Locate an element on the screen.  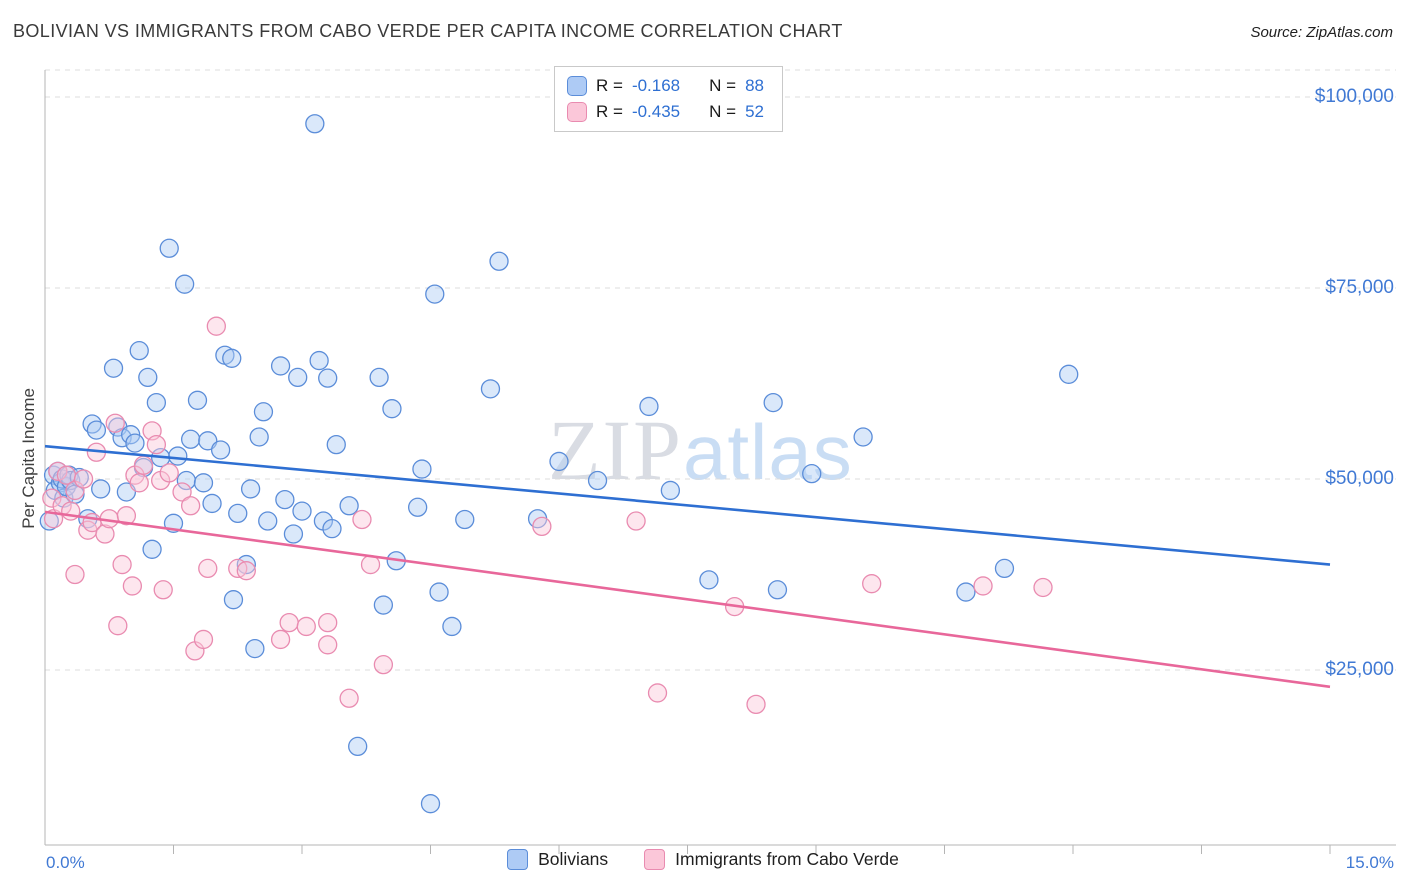
r-value: -0.168 is located at coordinates (656, 85).